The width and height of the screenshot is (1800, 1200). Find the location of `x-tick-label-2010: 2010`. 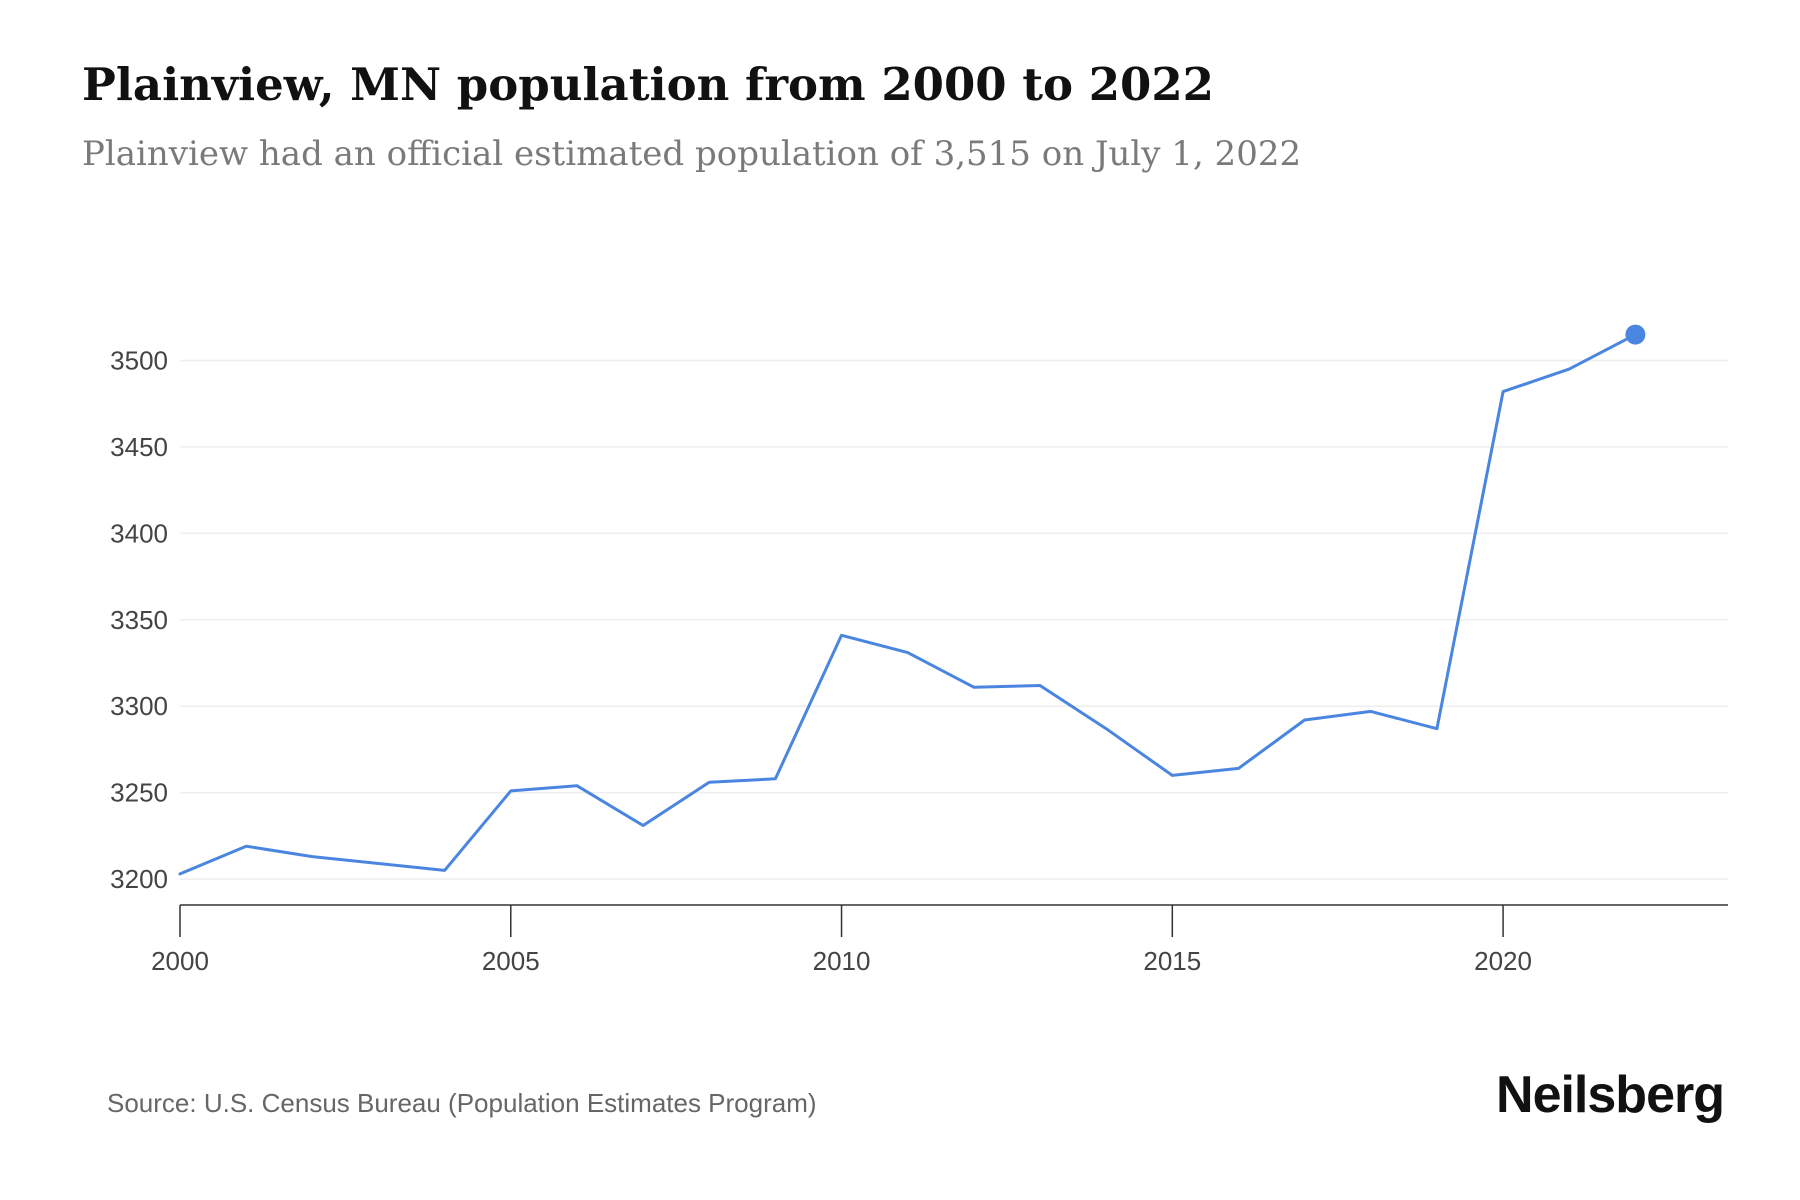

x-tick-label-2010: 2010 is located at coordinates (842, 961).